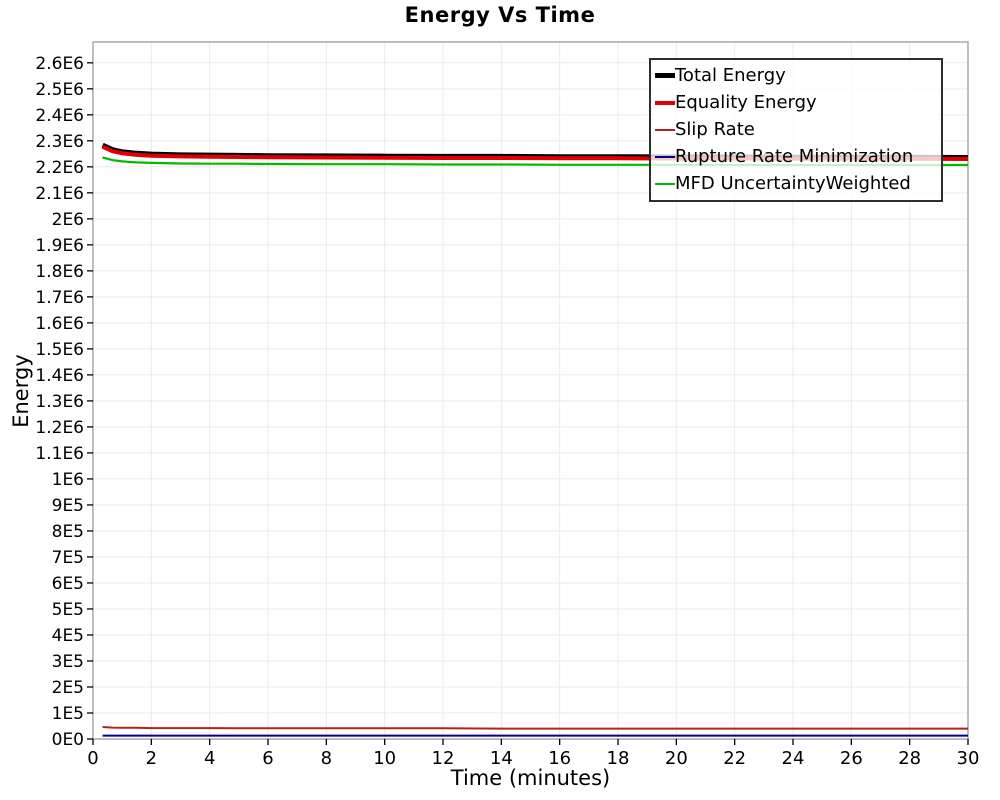  What do you see at coordinates (92, 758) in the screenshot?
I see `x-tick-label: 0` at bounding box center [92, 758].